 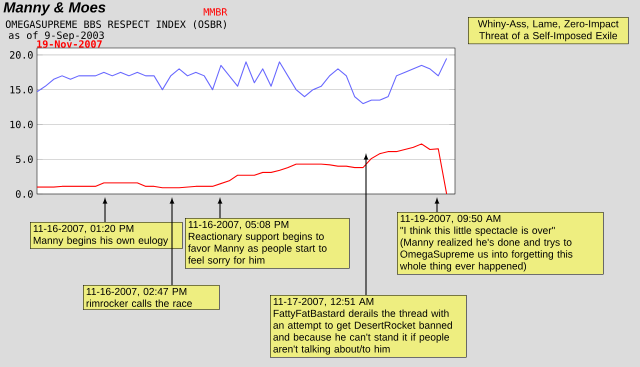 I want to click on text: "I think this little spectacle is over" (Manny realized he's done and trys to OmegaSupreme us into forgetting this whole thing ever happened), so click(x=486, y=249).